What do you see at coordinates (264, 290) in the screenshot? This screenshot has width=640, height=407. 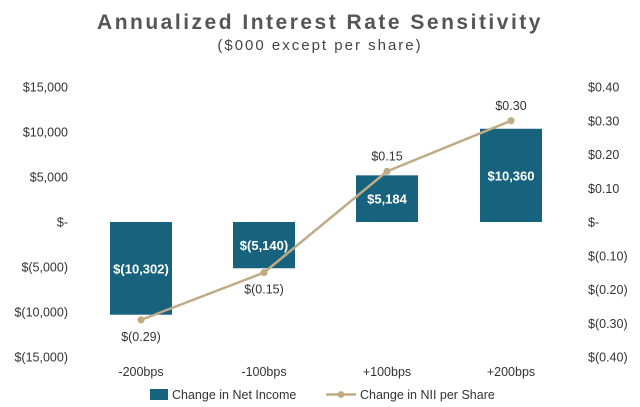 I see `line-data-label: $(0.15)` at bounding box center [264, 290].